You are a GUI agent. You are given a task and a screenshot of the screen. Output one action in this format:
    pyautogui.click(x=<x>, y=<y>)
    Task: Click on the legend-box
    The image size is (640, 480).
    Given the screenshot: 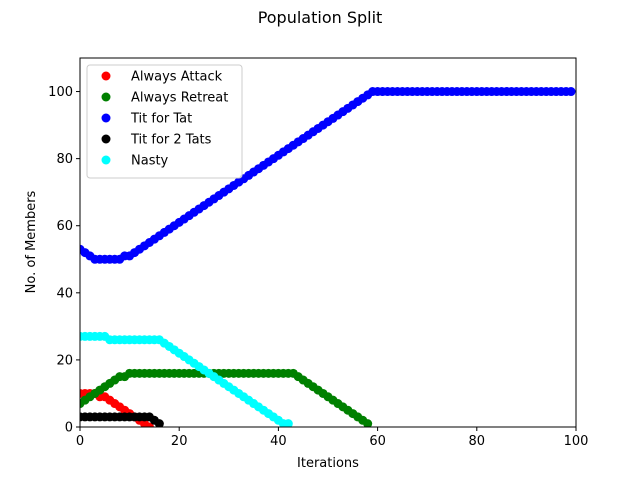 What is the action you would take?
    pyautogui.click(x=164, y=121)
    